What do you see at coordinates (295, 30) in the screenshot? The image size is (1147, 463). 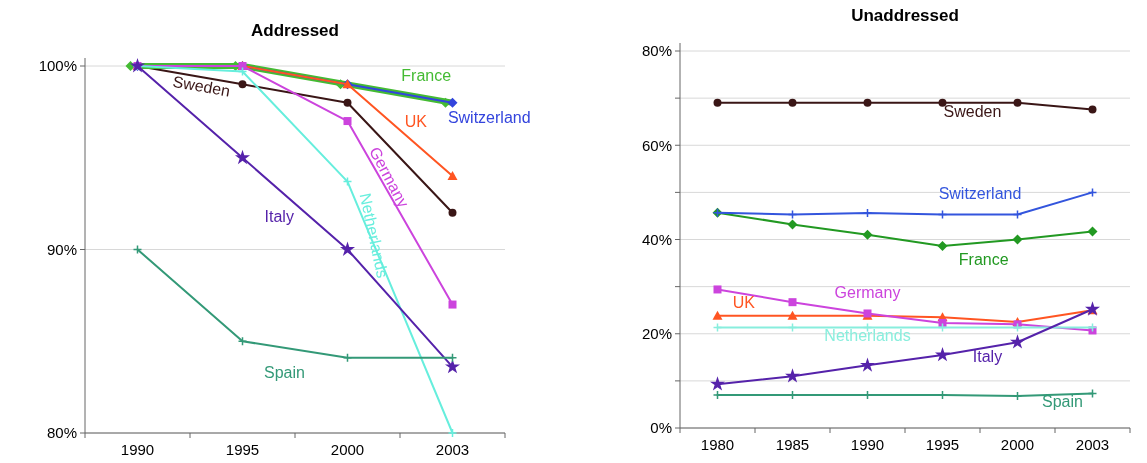 I see `chart-title: Addressed` at bounding box center [295, 30].